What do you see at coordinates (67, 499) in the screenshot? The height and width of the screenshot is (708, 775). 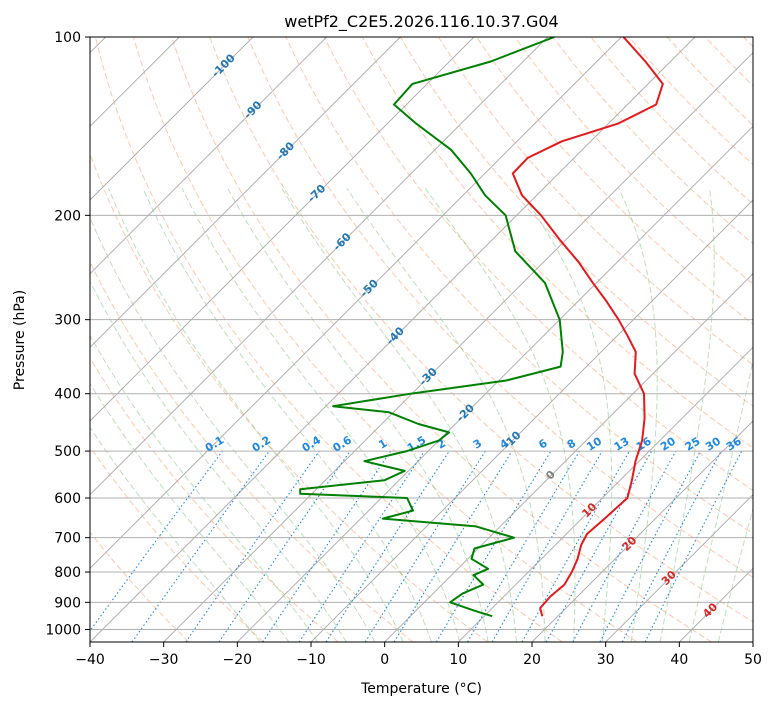 I see `y-tick-label: 600` at bounding box center [67, 499].